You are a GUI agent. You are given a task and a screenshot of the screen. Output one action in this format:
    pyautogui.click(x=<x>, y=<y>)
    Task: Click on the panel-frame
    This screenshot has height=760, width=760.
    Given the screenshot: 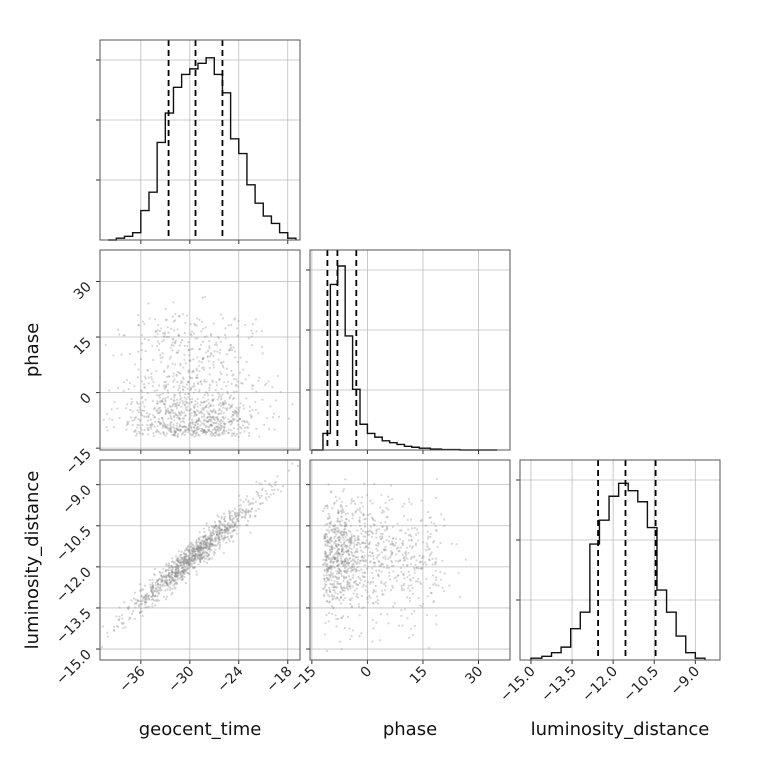 What is the action you would take?
    pyautogui.click(x=410, y=560)
    